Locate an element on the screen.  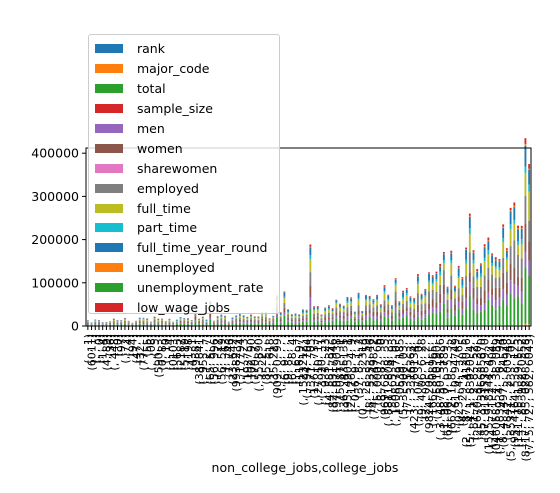
x-tick-label: (023, , 4, , , , 6, ) is located at coordinates (459, 380).